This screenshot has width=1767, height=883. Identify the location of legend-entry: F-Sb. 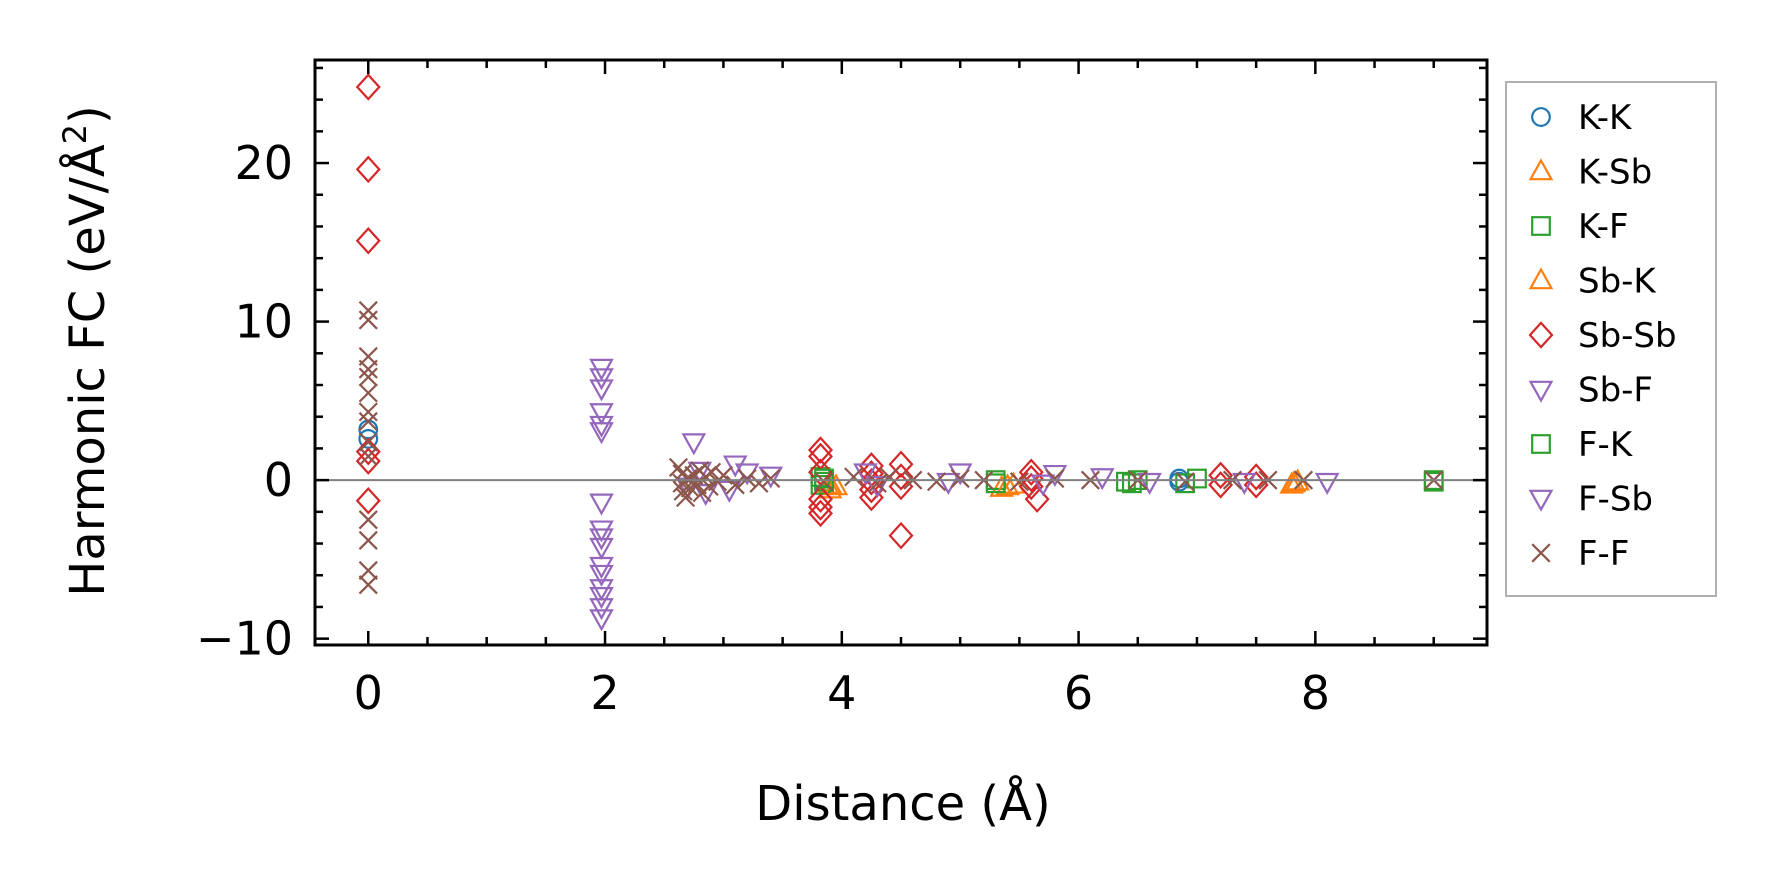
(1590, 500).